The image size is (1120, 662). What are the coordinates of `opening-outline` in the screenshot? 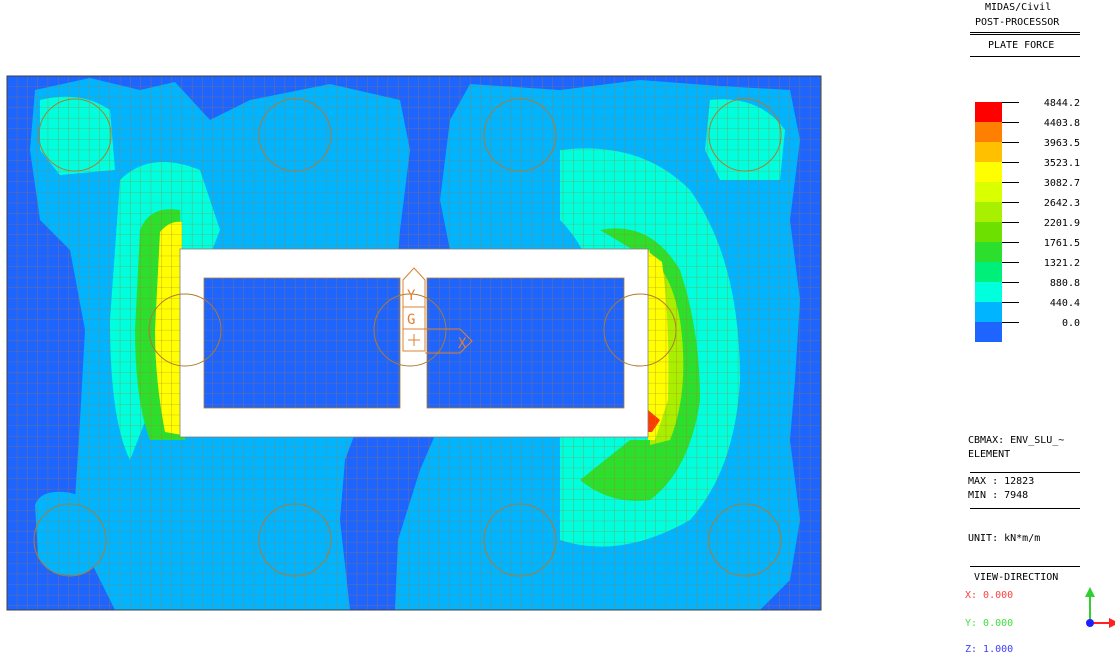 It's located at (414, 343).